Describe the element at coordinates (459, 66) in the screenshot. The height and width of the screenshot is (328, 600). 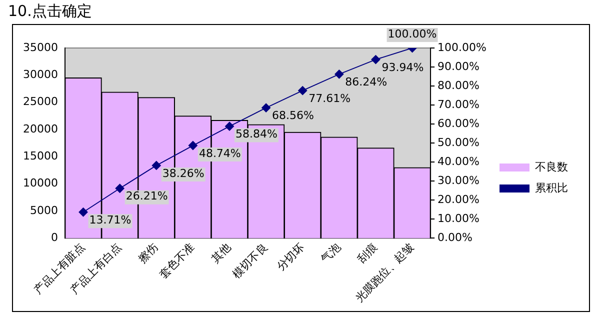
I see `y2-tick-label: 90.00%` at that location.